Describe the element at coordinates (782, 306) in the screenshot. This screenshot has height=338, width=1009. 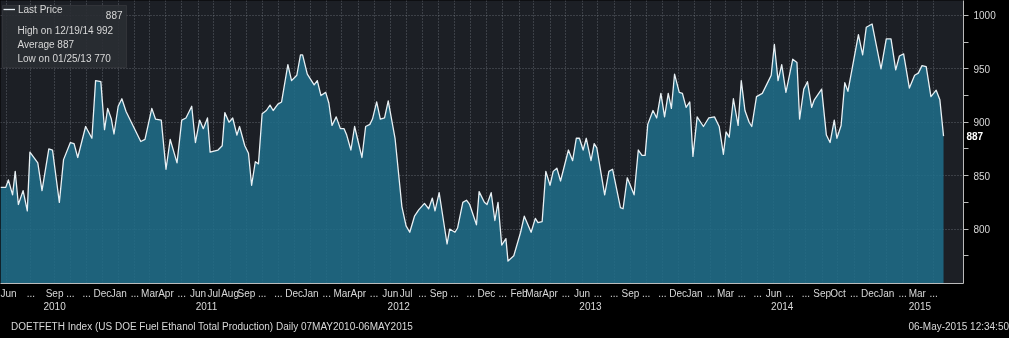
I see `x2-tick-label: 2014` at that location.